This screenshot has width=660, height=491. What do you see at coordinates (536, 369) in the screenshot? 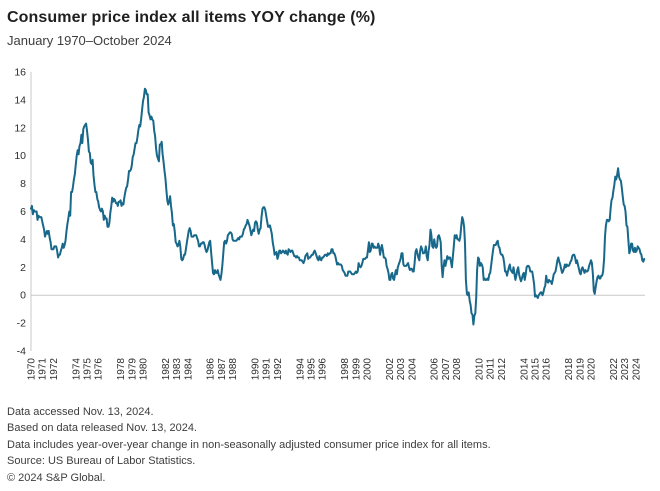
I see `x-axis-tick-label: 2015` at bounding box center [536, 369].